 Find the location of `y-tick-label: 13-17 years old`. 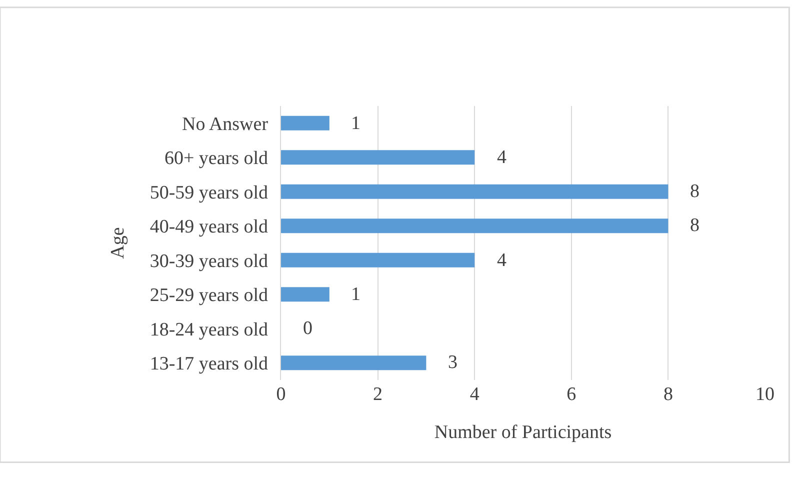

y-tick-label: 13-17 years old is located at coordinates (209, 364).